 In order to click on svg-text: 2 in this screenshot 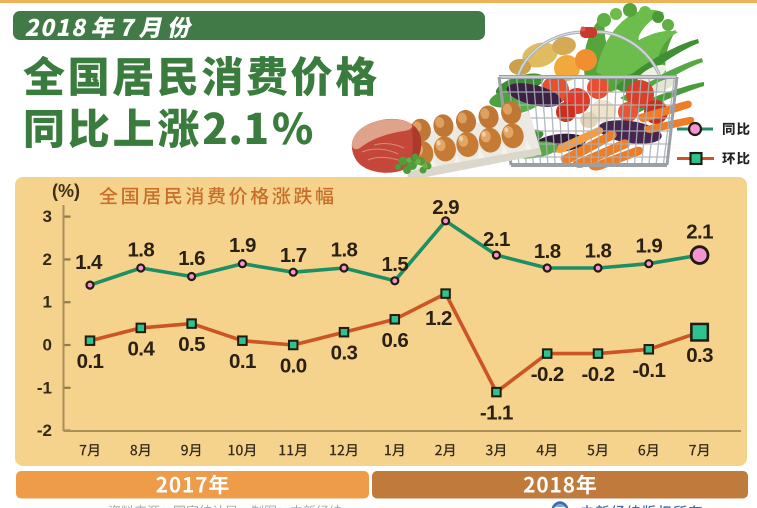, I will do `click(47, 259)`.